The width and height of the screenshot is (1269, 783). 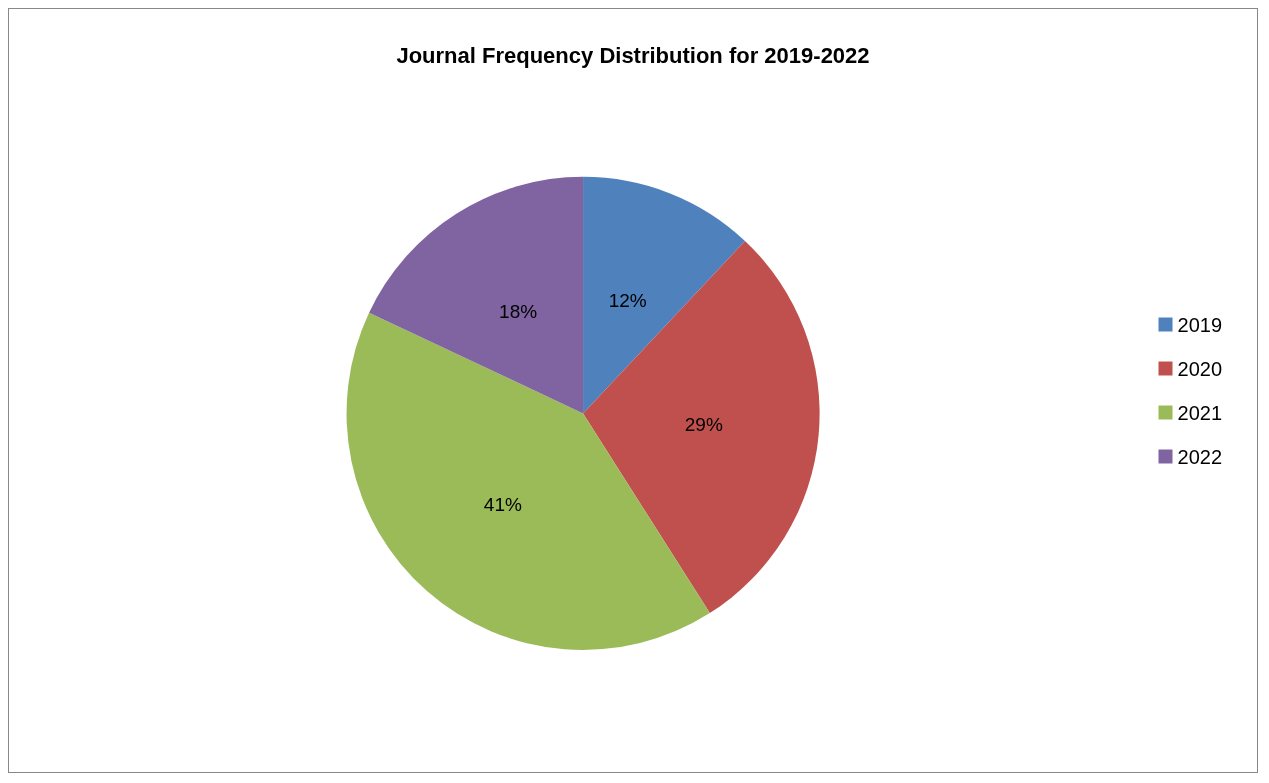 I want to click on data-label: 29%, so click(x=703, y=425).